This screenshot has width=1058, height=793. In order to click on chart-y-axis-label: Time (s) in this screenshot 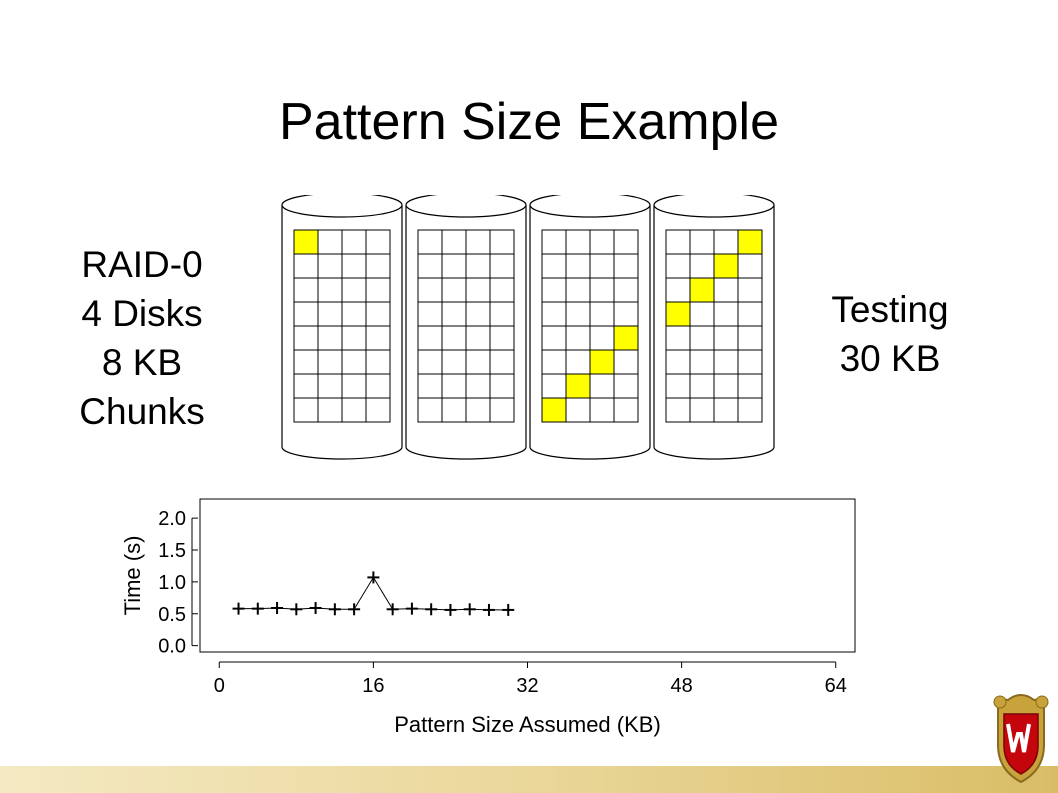, I will do `click(132, 576)`.